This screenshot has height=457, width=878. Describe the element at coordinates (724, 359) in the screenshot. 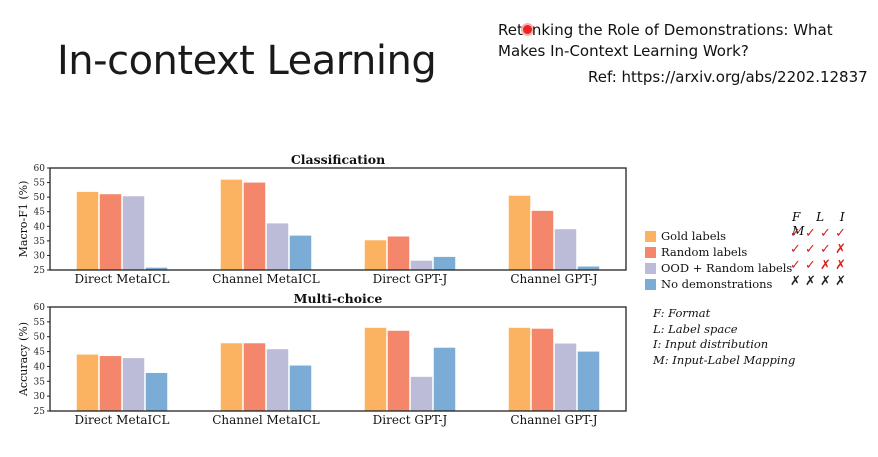

I see `definition-input-label-mapping: M: Input-Label Mapping` at that location.